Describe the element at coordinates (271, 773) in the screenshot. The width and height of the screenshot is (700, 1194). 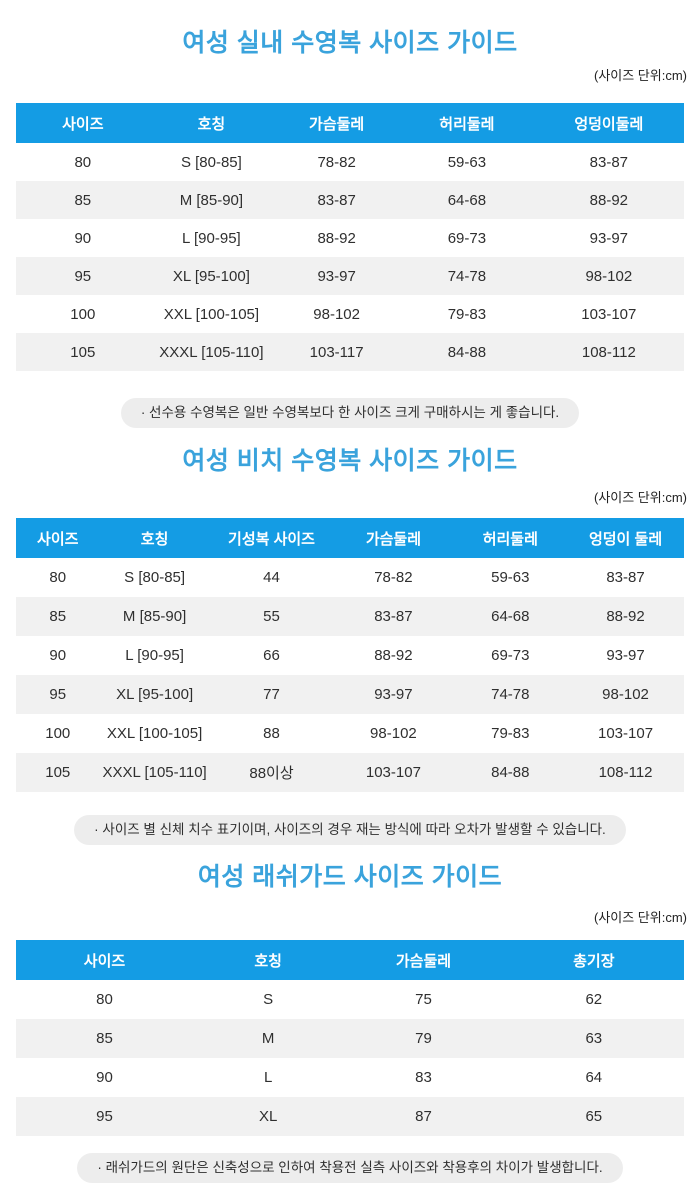
I see `table-cell: 88이상` at that location.